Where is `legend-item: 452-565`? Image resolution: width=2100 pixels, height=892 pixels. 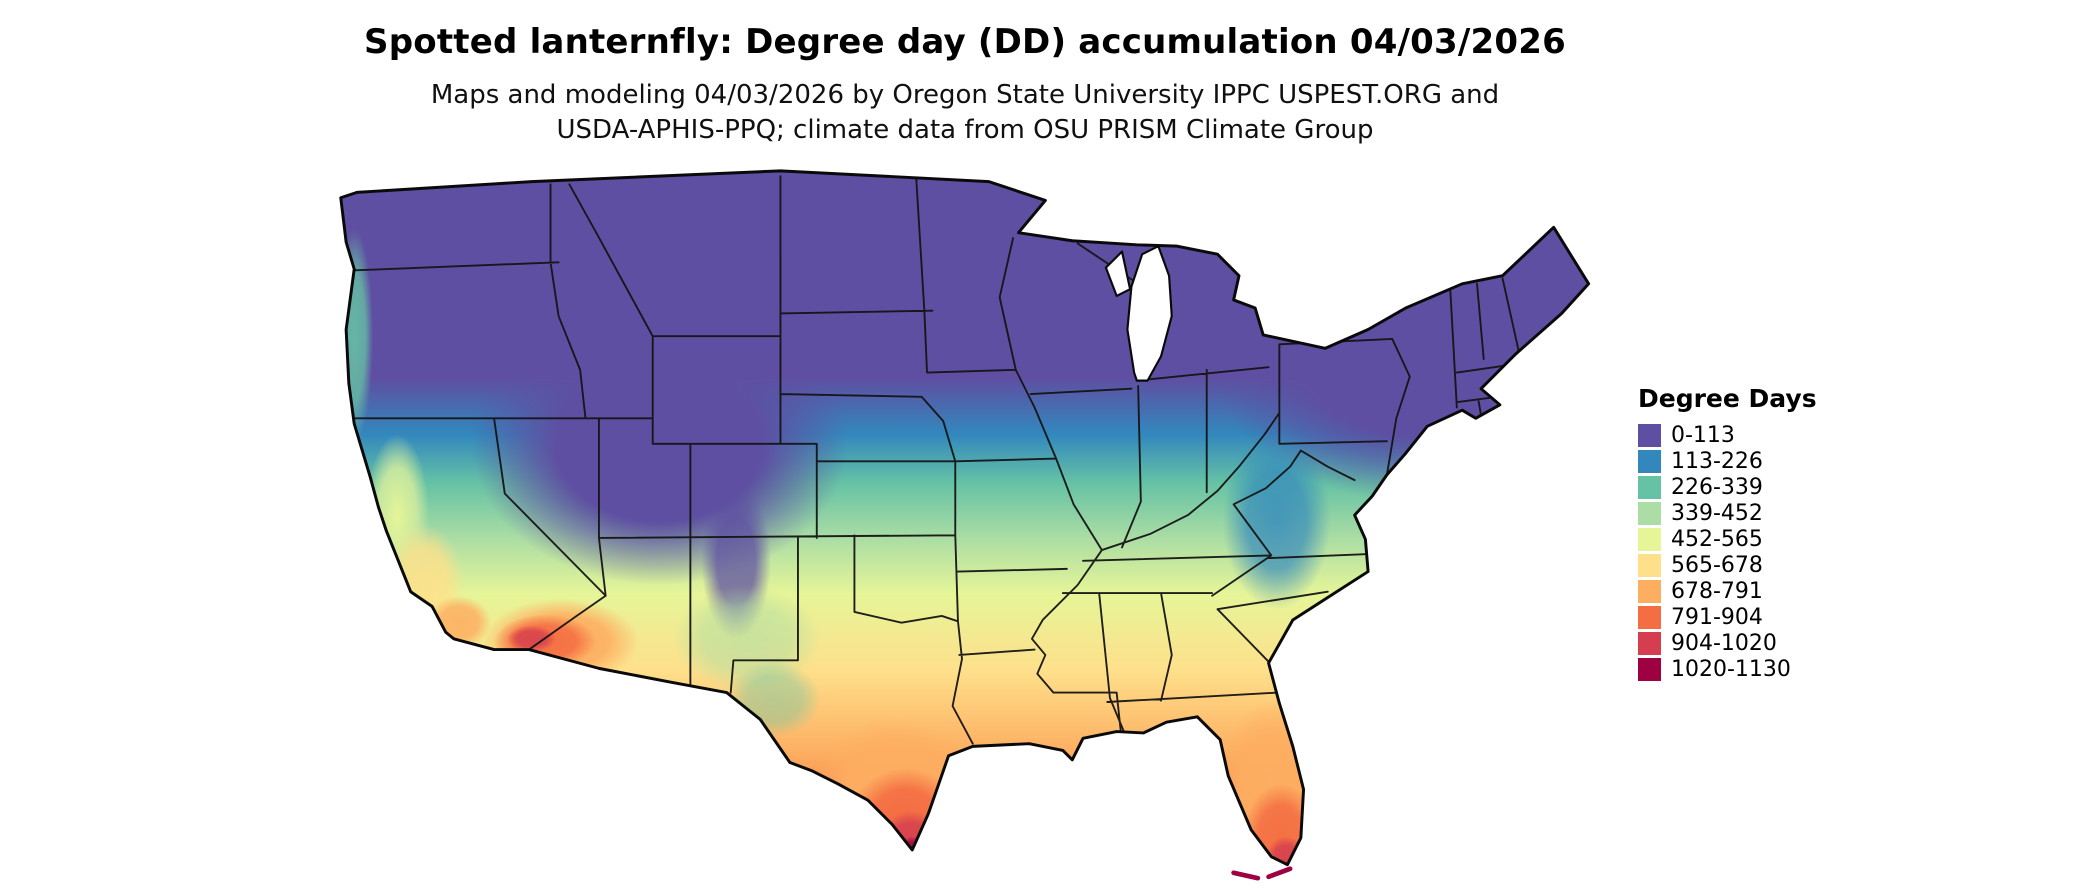
legend-item: 452-565 is located at coordinates (1727, 539).